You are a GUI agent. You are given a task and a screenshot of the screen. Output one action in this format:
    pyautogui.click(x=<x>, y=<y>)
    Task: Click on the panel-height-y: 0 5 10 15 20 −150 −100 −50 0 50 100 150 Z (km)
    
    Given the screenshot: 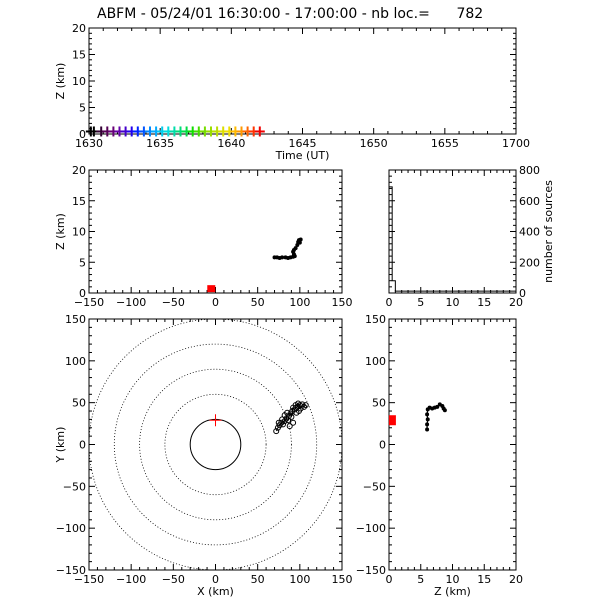 What is the action you would take?
    pyautogui.click(x=439, y=455)
    